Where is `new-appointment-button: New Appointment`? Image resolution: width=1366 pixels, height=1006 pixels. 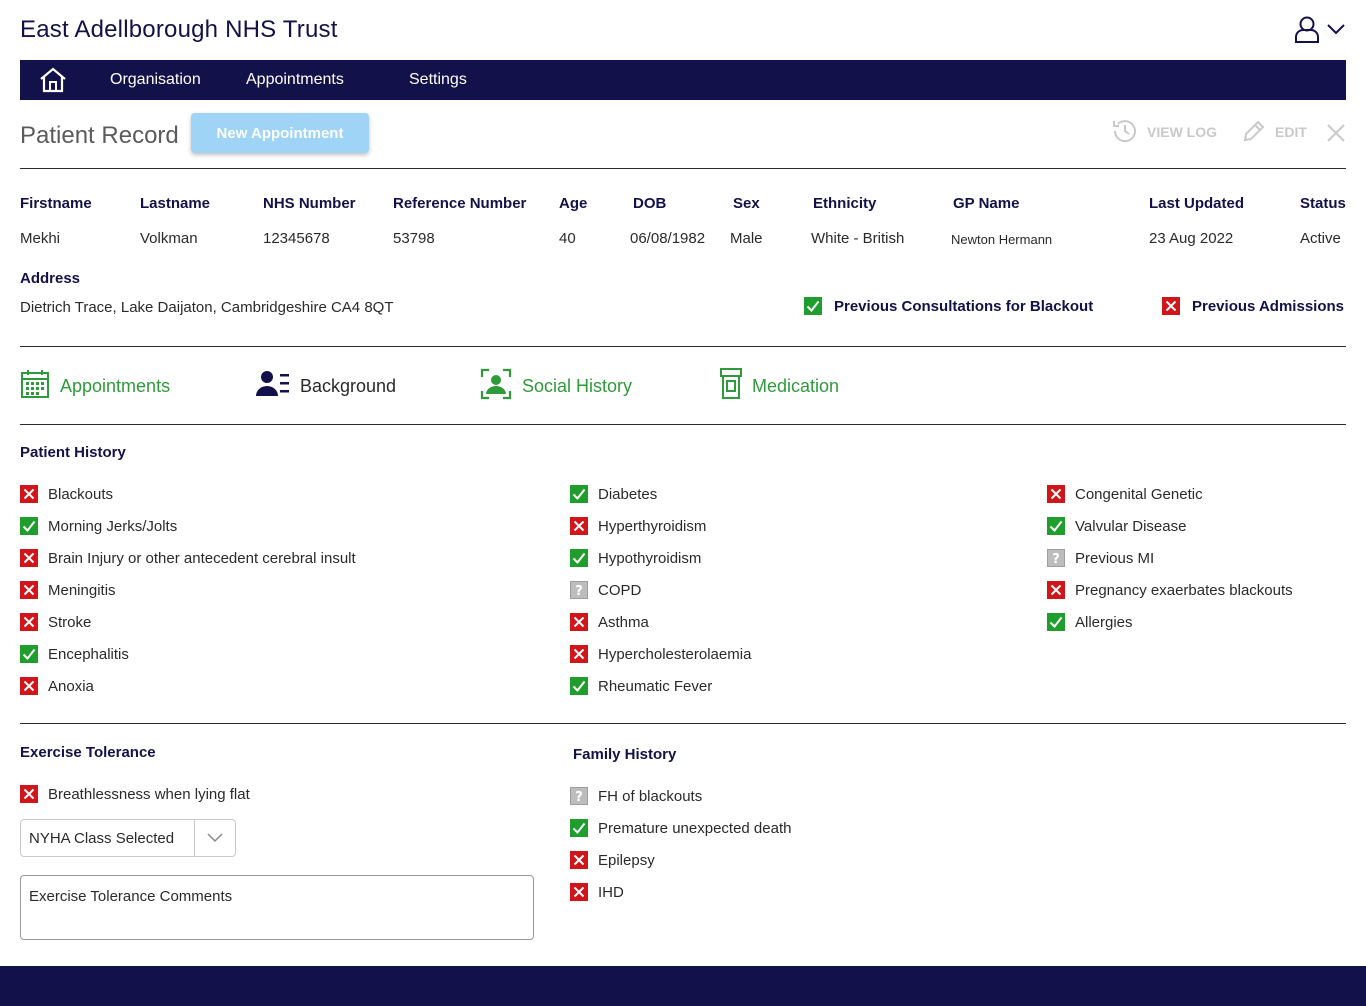
new-appointment-button: New Appointment is located at coordinates (280, 133).